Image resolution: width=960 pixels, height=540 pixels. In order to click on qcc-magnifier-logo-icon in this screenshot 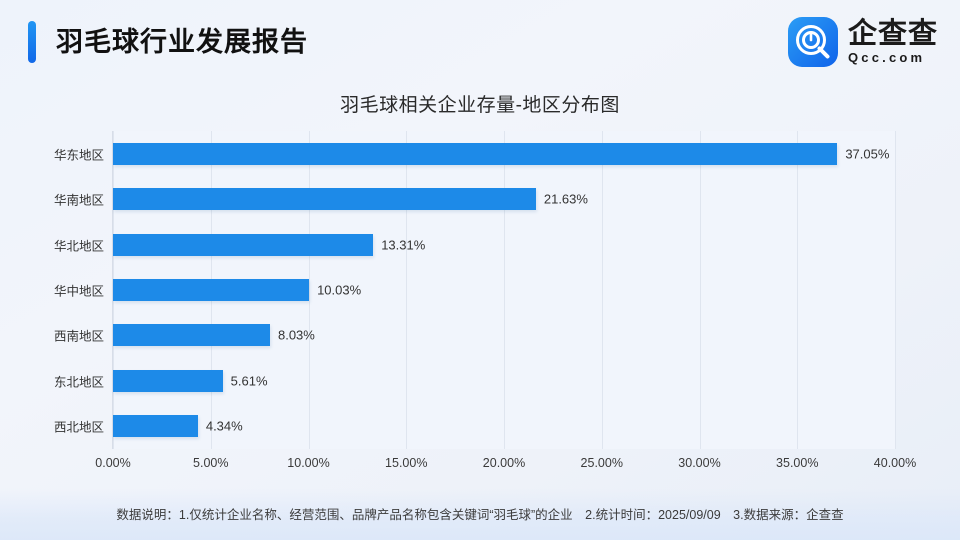, I will do `click(812, 42)`.